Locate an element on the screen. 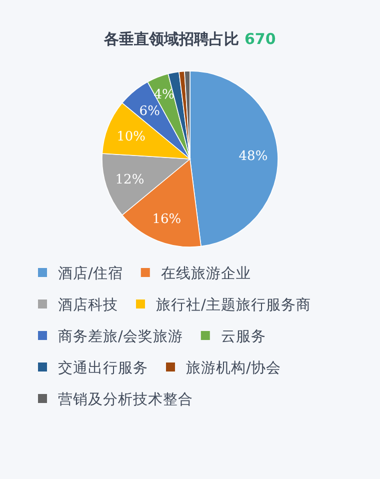 The image size is (380, 479). legend-label: 交通出行服务 is located at coordinates (103, 368).